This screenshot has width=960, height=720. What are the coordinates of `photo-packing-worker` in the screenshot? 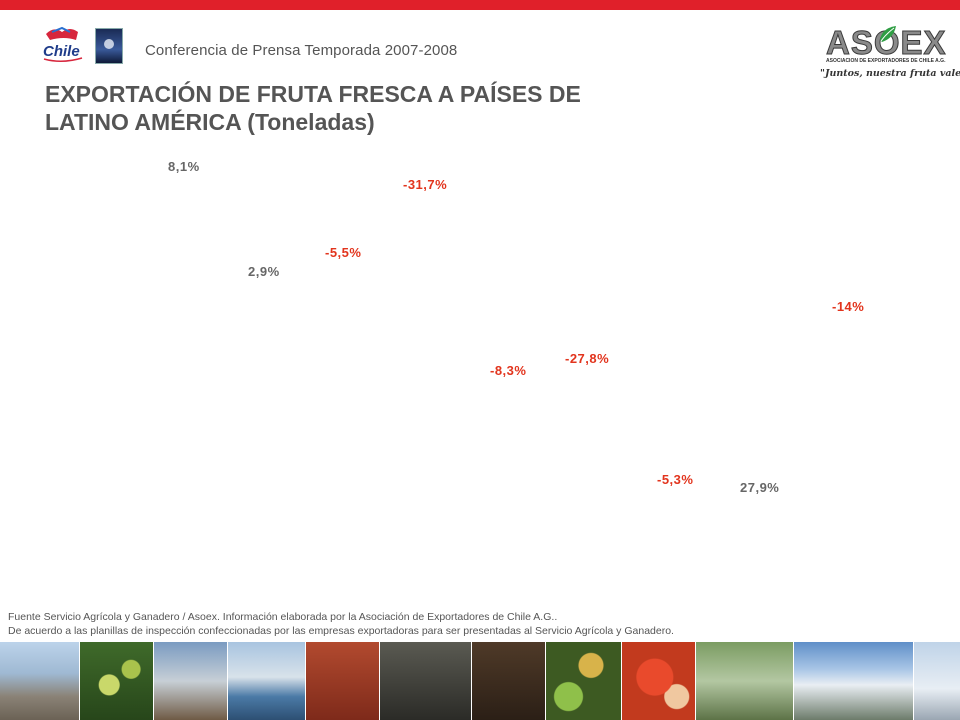 It's located at (745, 681).